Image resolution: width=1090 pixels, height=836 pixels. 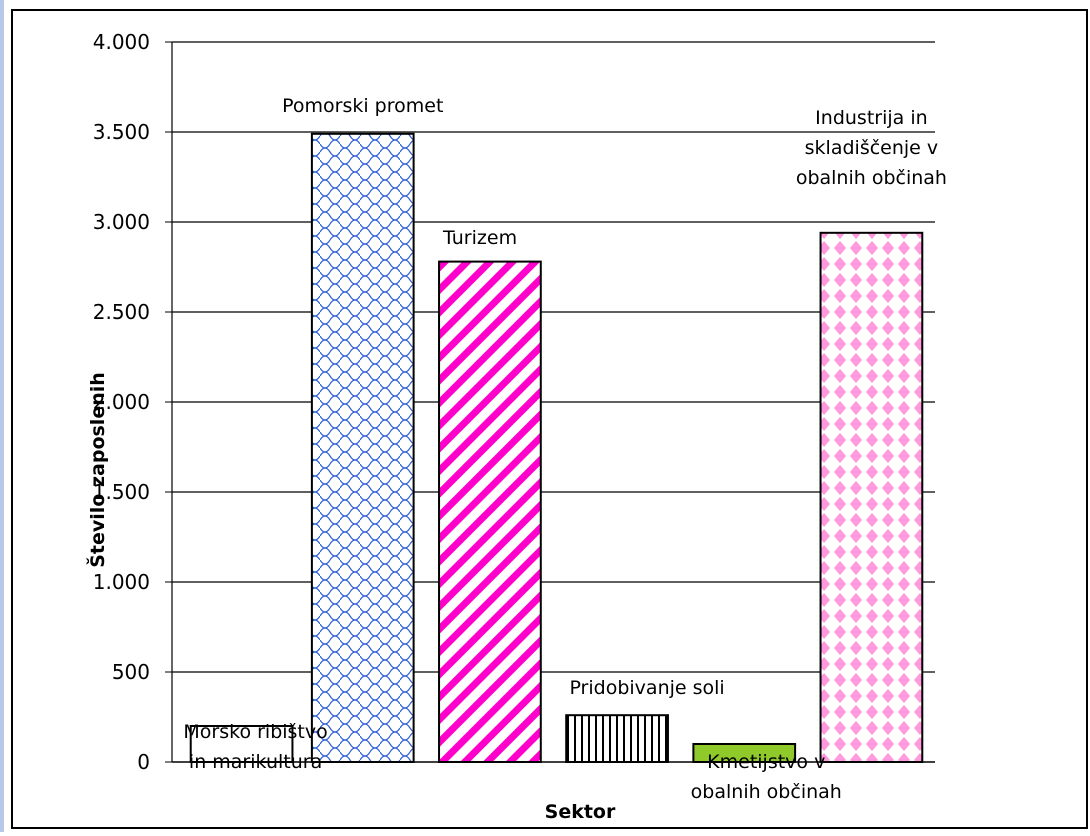 I want to click on y-tick-labels: 0 500 1.000 1.500 2.000 2.500 3.000 3.500 4.000, so click(x=121, y=402).